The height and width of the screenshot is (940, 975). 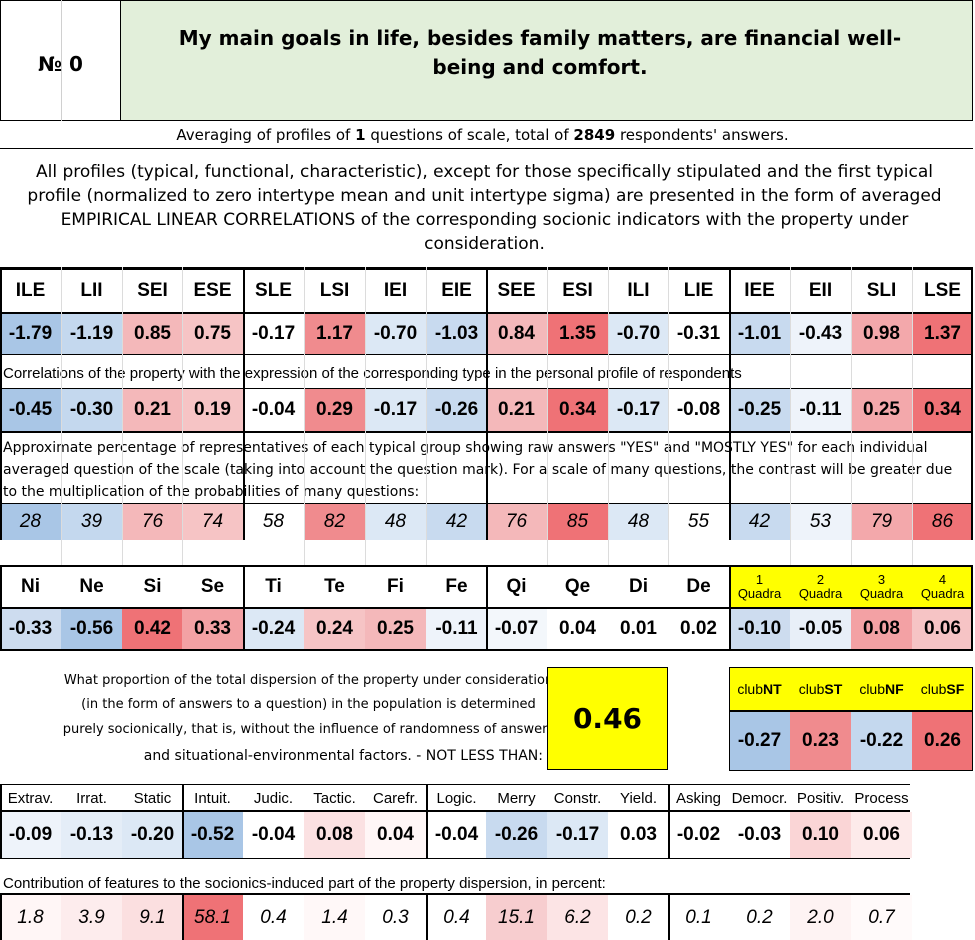 I want to click on percentage-value: 55, so click(x=698, y=522).